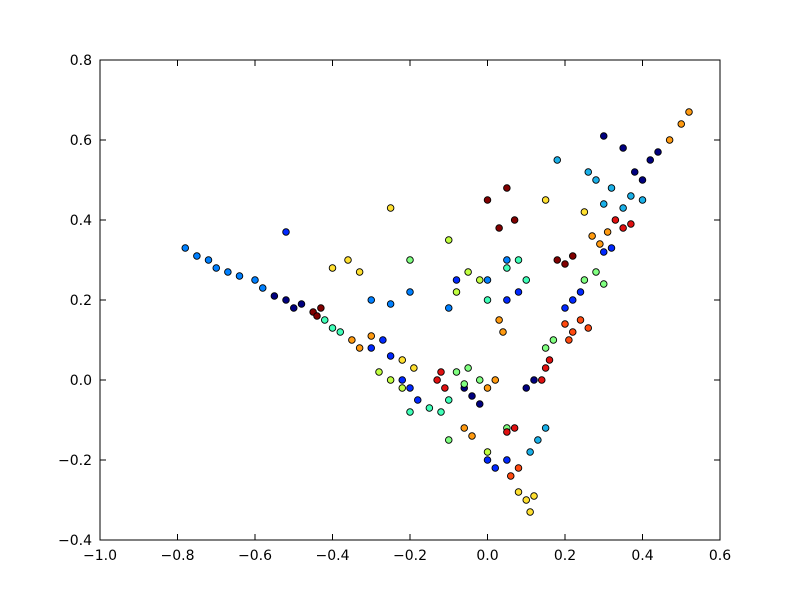 The height and width of the screenshot is (604, 800). Describe the element at coordinates (100, 556) in the screenshot. I see `x-tick-label: −1.0` at that location.